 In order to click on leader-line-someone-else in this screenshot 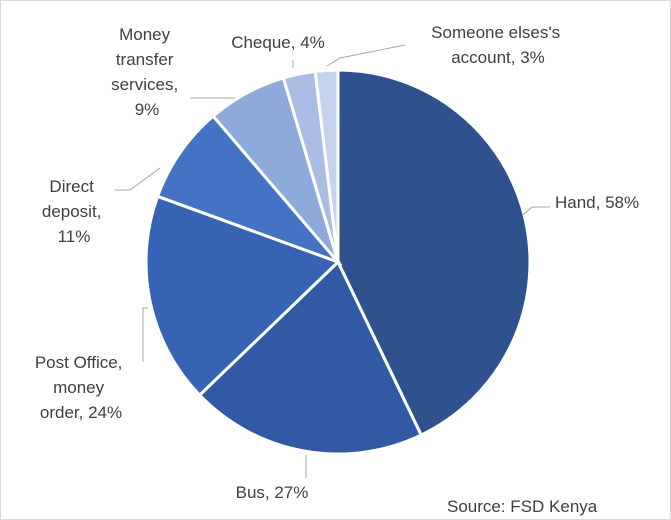, I will do `click(366, 55)`.